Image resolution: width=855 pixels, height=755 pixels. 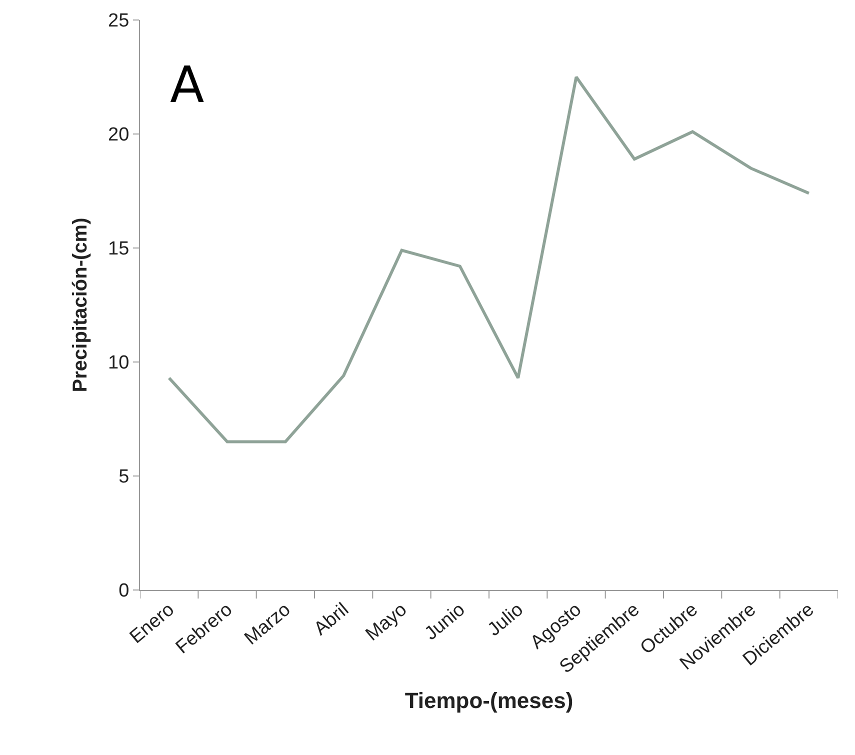 What do you see at coordinates (489, 700) in the screenshot?
I see `x-axis-title: Tiempo-(meses)` at bounding box center [489, 700].